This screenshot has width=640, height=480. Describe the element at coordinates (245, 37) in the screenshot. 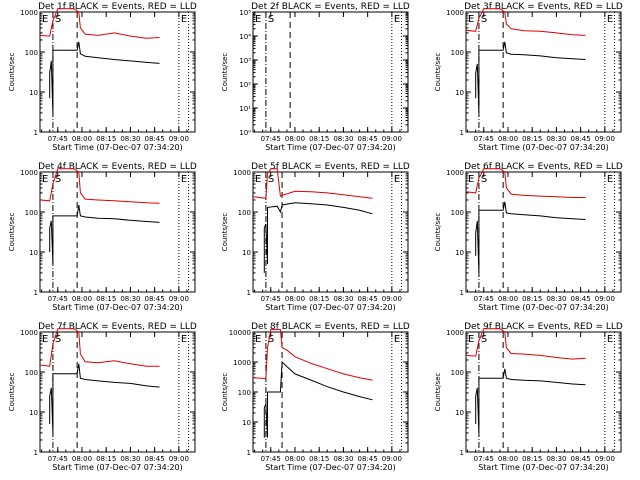

I see `y-tick-label: 10⁴` at that location.